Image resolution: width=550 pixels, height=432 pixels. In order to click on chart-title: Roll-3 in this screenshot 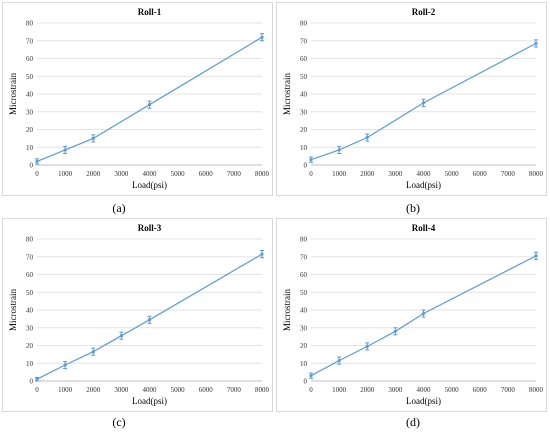, I will do `click(150, 228)`.